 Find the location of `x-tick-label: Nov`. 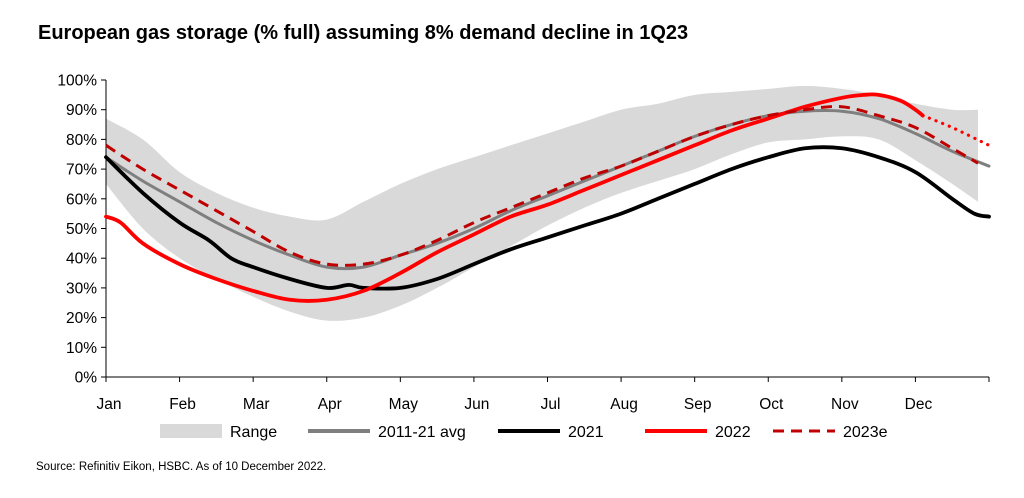

x-tick-label: Nov is located at coordinates (845, 404).